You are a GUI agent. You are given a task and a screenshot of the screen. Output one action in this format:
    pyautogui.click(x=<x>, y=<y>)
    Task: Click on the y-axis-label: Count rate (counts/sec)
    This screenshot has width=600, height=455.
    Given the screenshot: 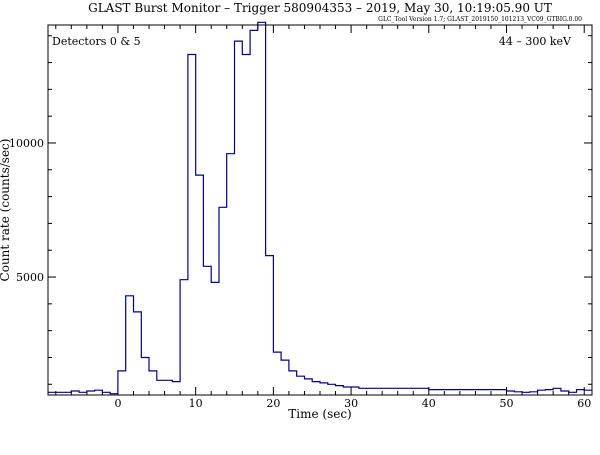 What is the action you would take?
    pyautogui.click(x=6, y=210)
    